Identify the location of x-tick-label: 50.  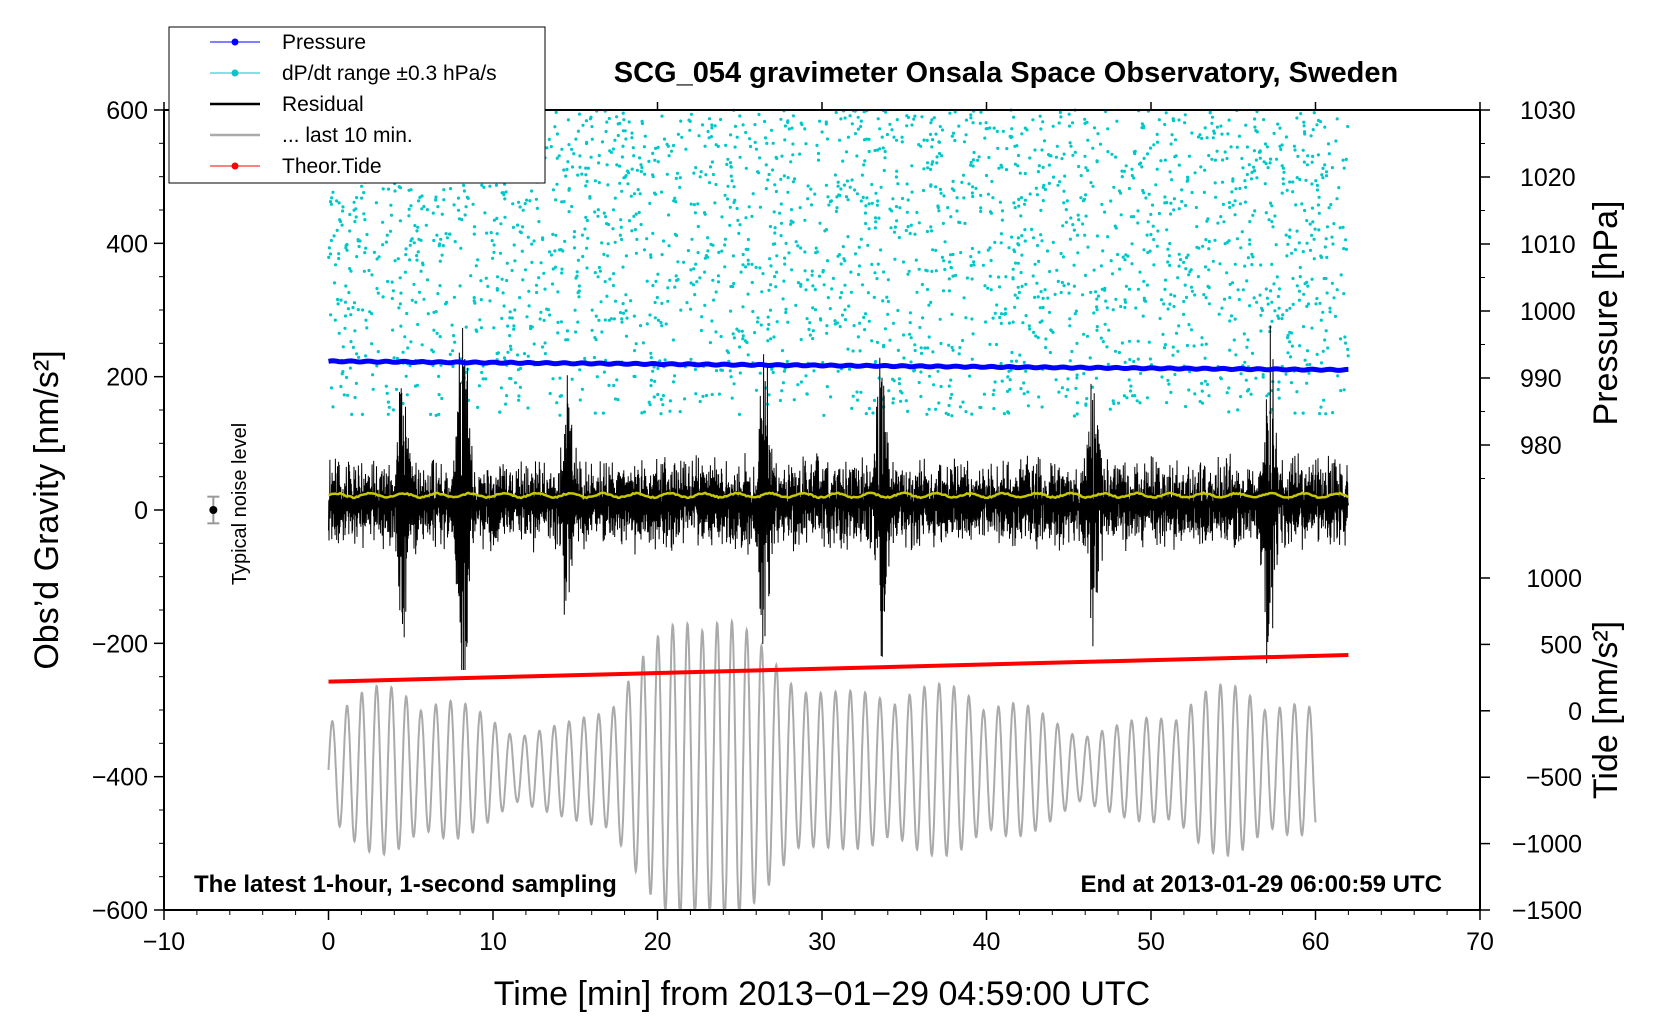
(1151, 942).